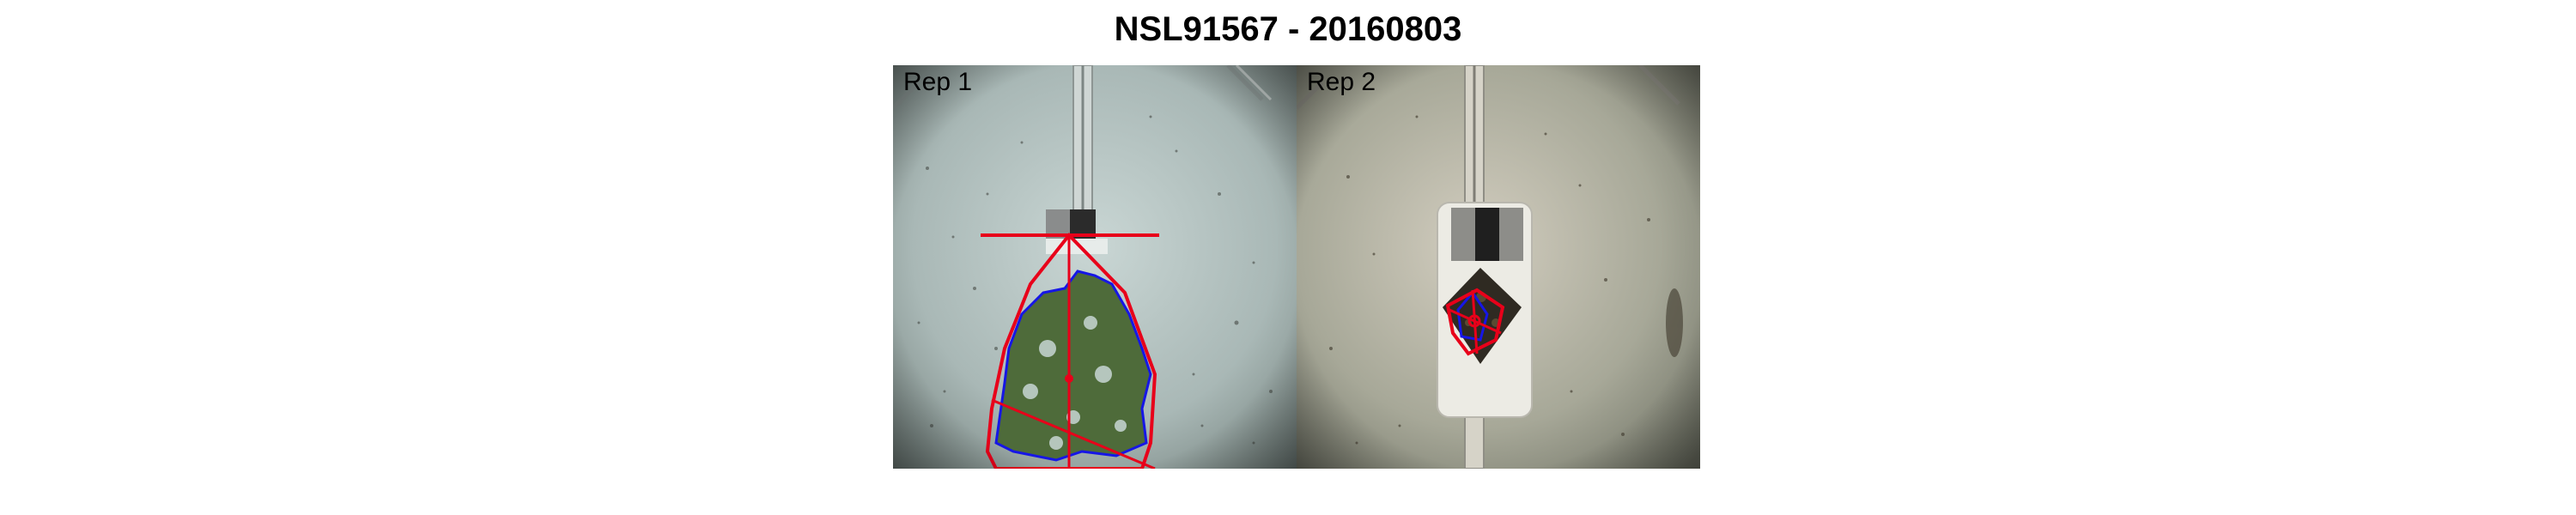  Describe the element at coordinates (938, 82) in the screenshot. I see `panel-label-rep-1: Rep 1` at that location.